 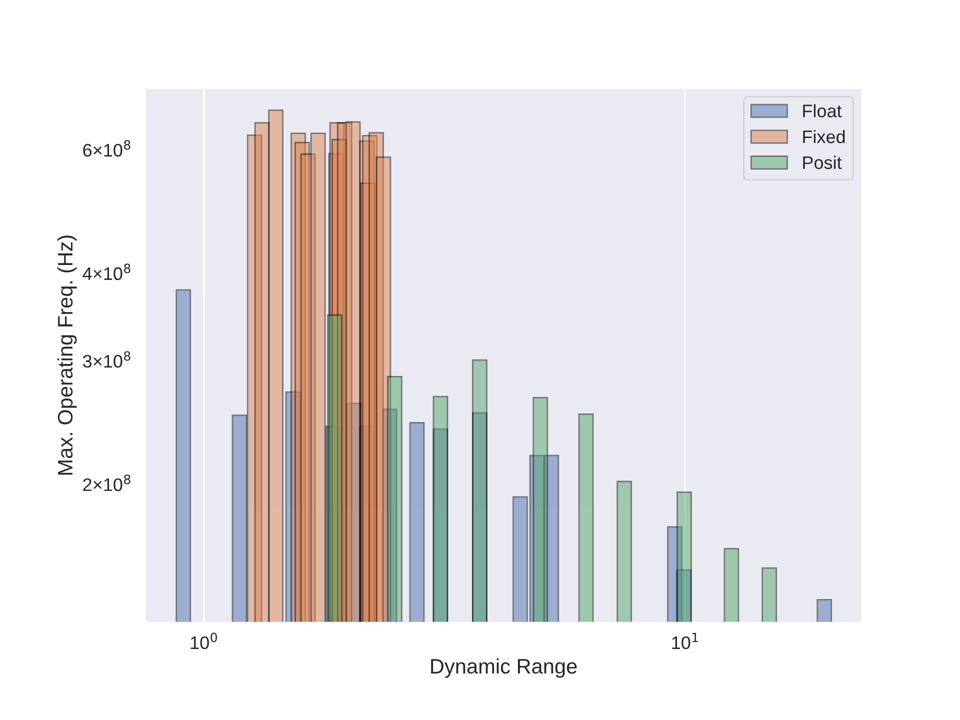 What do you see at coordinates (822, 163) in the screenshot?
I see `legend-label: Posit` at bounding box center [822, 163].